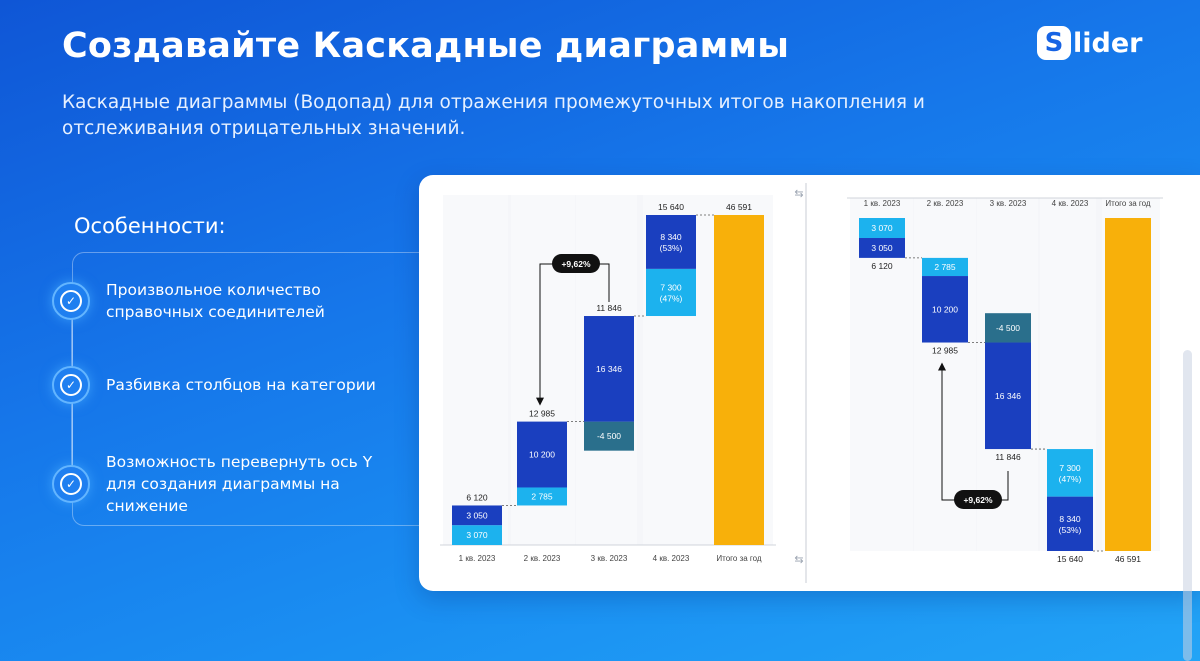  What do you see at coordinates (241, 385) in the screenshot?
I see `feature-label: Разбивка столбцов на категории` at bounding box center [241, 385].